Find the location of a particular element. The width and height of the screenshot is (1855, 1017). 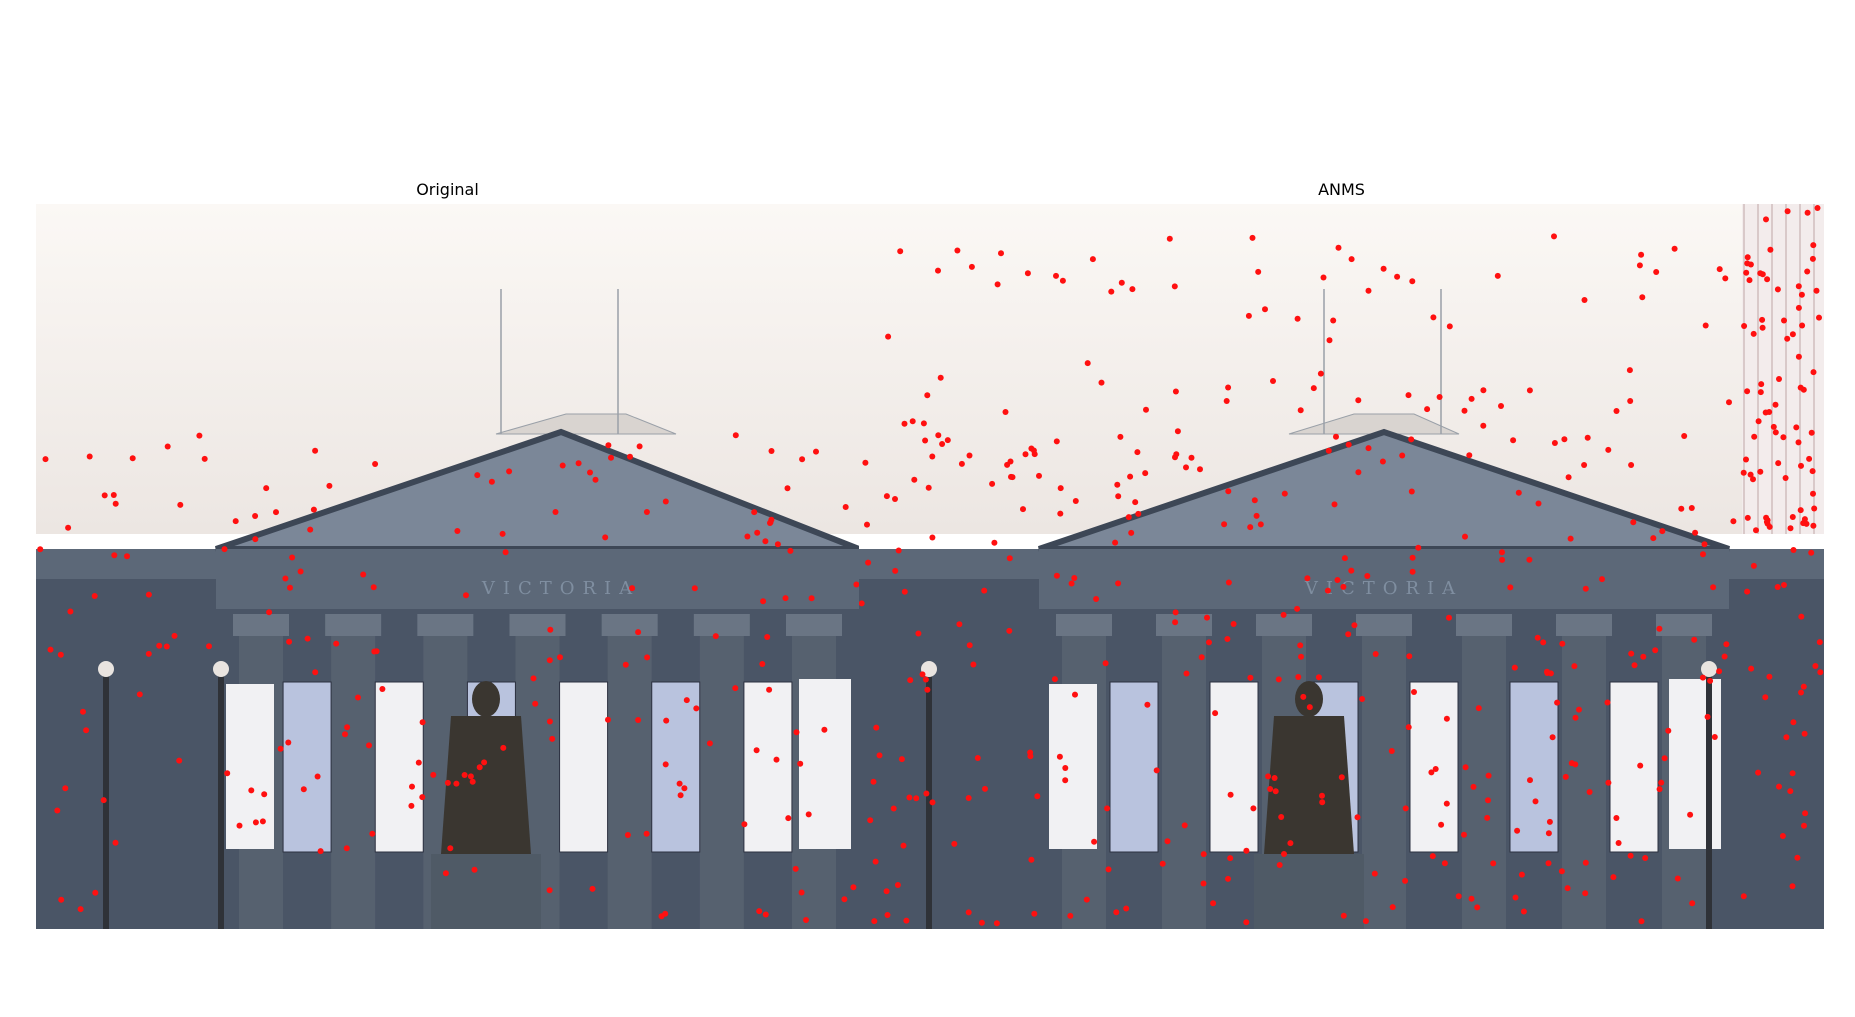

inscription: VICTORIA is located at coordinates (1383, 588).